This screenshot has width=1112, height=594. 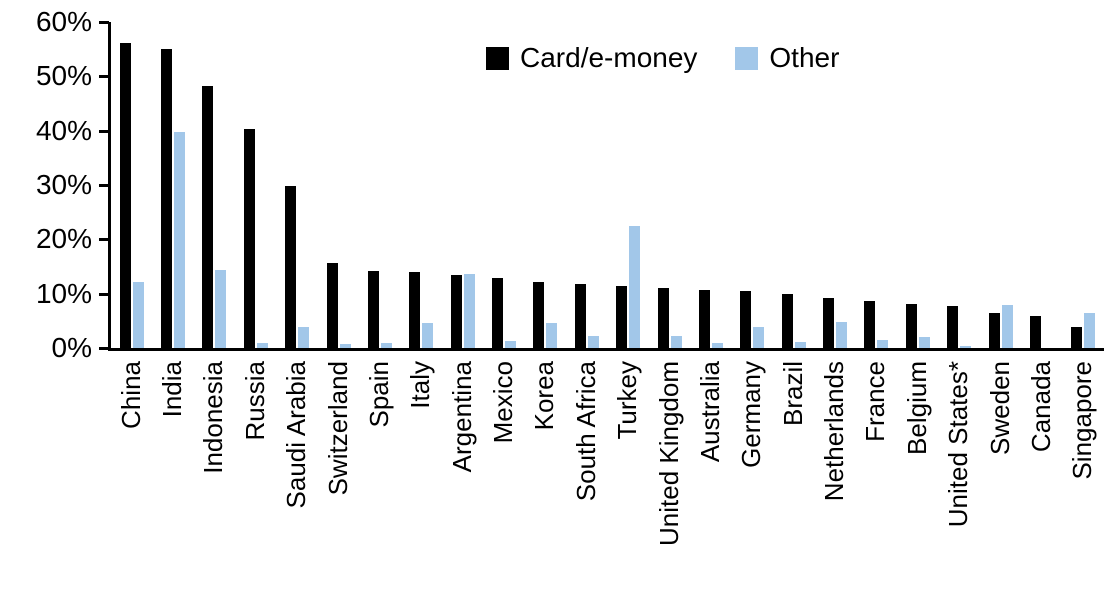 What do you see at coordinates (503, 476) in the screenshot?
I see `x-label-cell-mexico: Mexico` at bounding box center [503, 476].